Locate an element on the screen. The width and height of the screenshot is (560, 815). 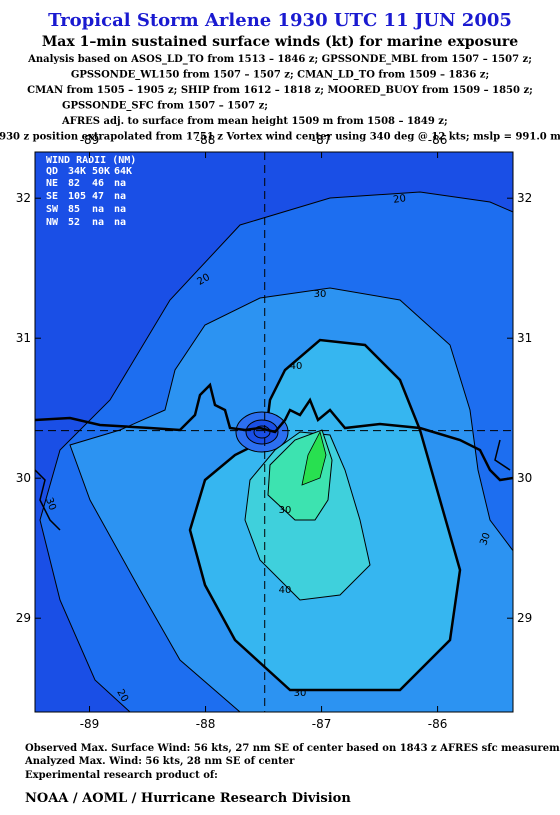
radii-header: 34K is located at coordinates (77, 171).